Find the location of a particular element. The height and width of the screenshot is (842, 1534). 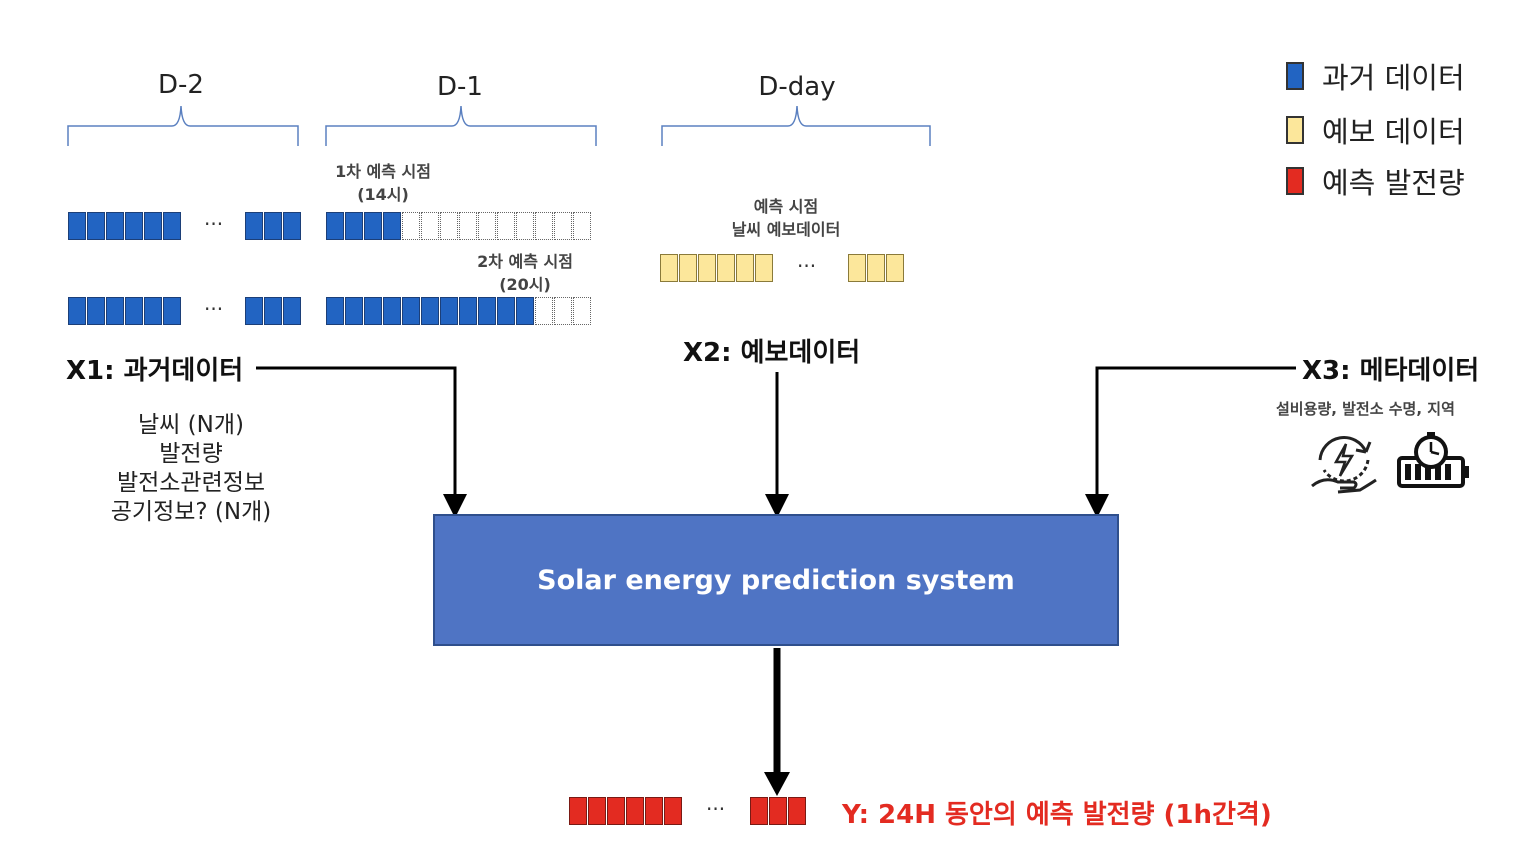

note-second-forecast: 2차 예측 시점 (20시) is located at coordinates (525, 273).